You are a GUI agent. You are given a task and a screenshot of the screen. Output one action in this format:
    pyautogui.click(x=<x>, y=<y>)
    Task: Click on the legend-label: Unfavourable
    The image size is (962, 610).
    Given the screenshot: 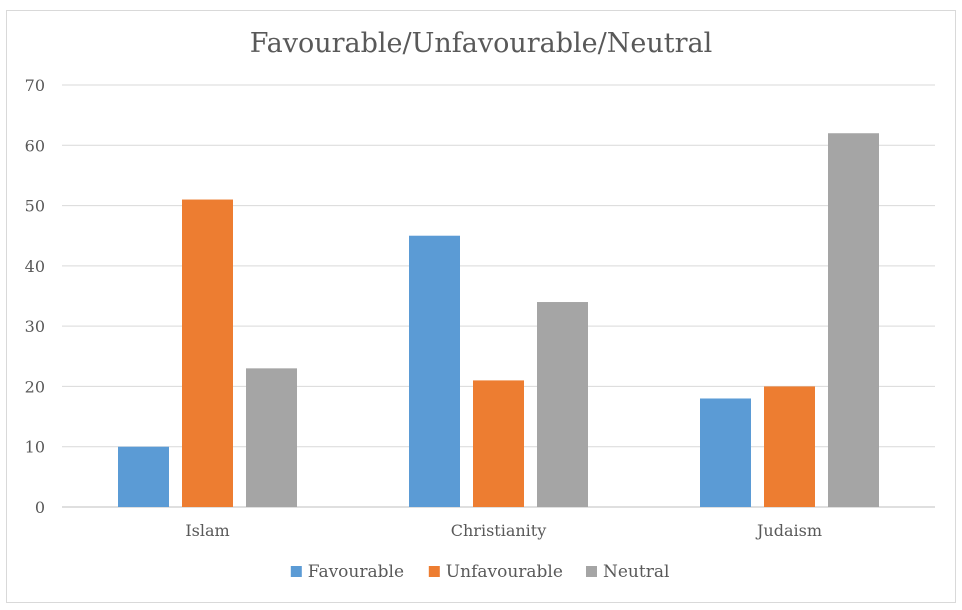 What is the action you would take?
    pyautogui.click(x=504, y=572)
    